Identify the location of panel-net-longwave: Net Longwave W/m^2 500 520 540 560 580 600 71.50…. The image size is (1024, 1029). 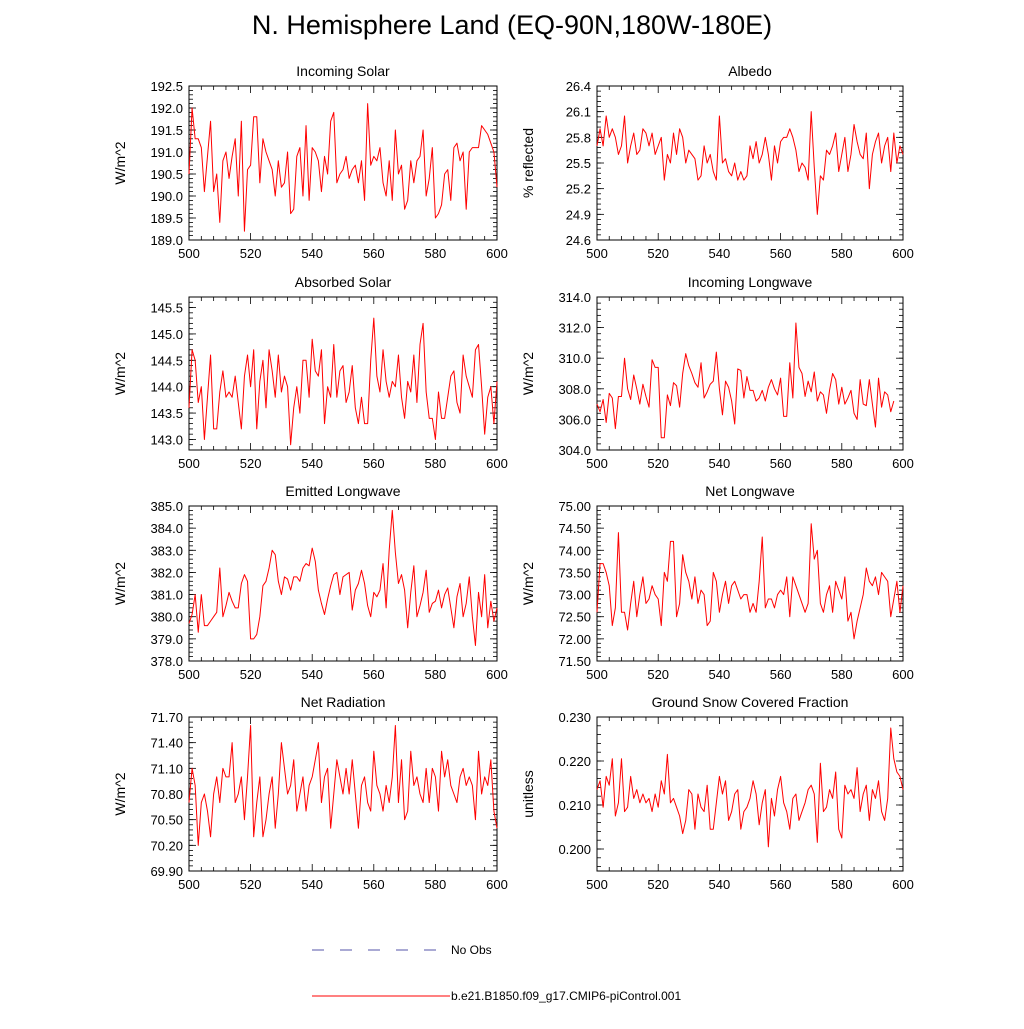
(717, 582).